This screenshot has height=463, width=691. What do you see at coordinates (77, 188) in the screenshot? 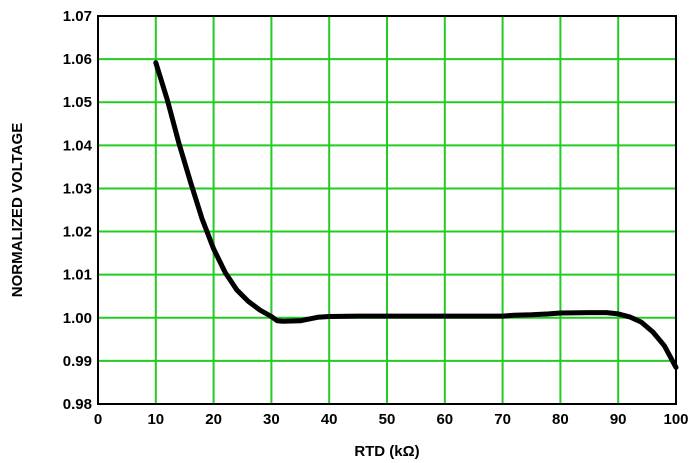
I see `y-tick-label: 1.03` at bounding box center [77, 188].